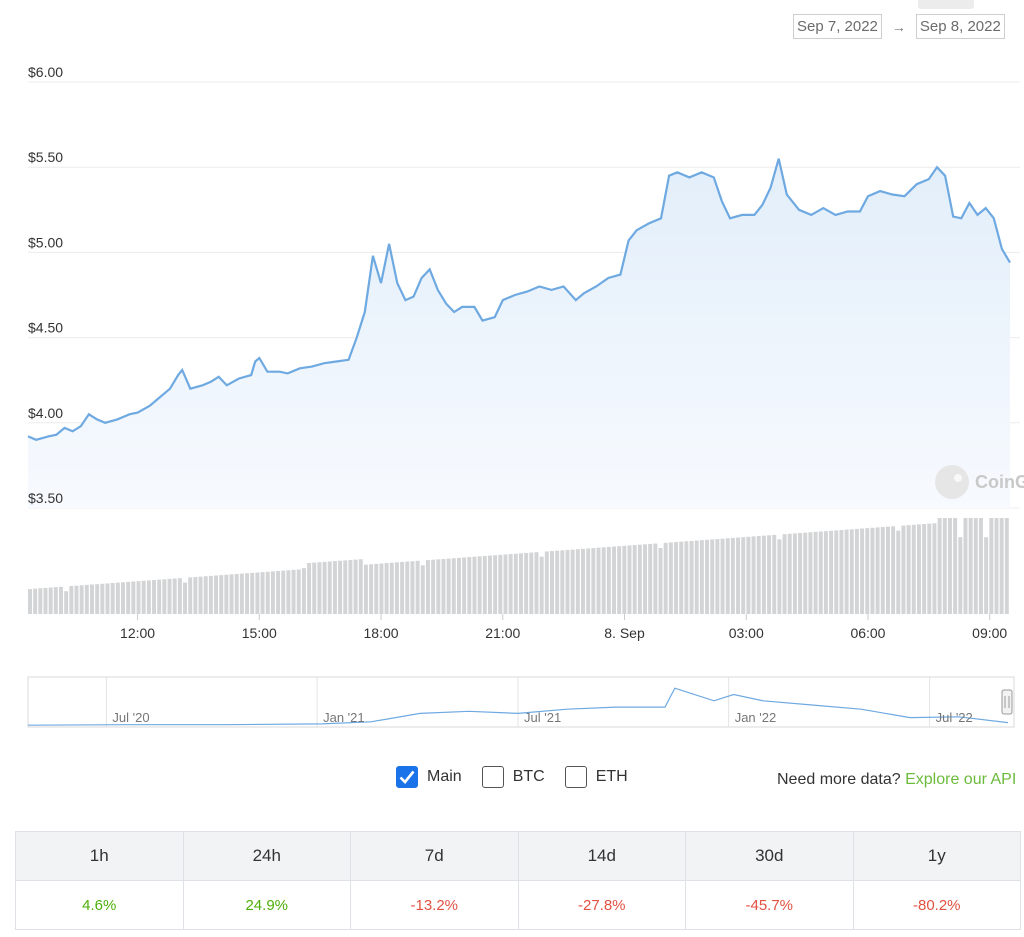 Image resolution: width=1024 pixels, height=937 pixels. Describe the element at coordinates (961, 779) in the screenshot. I see `explore-api-link: Explore our API` at that location.